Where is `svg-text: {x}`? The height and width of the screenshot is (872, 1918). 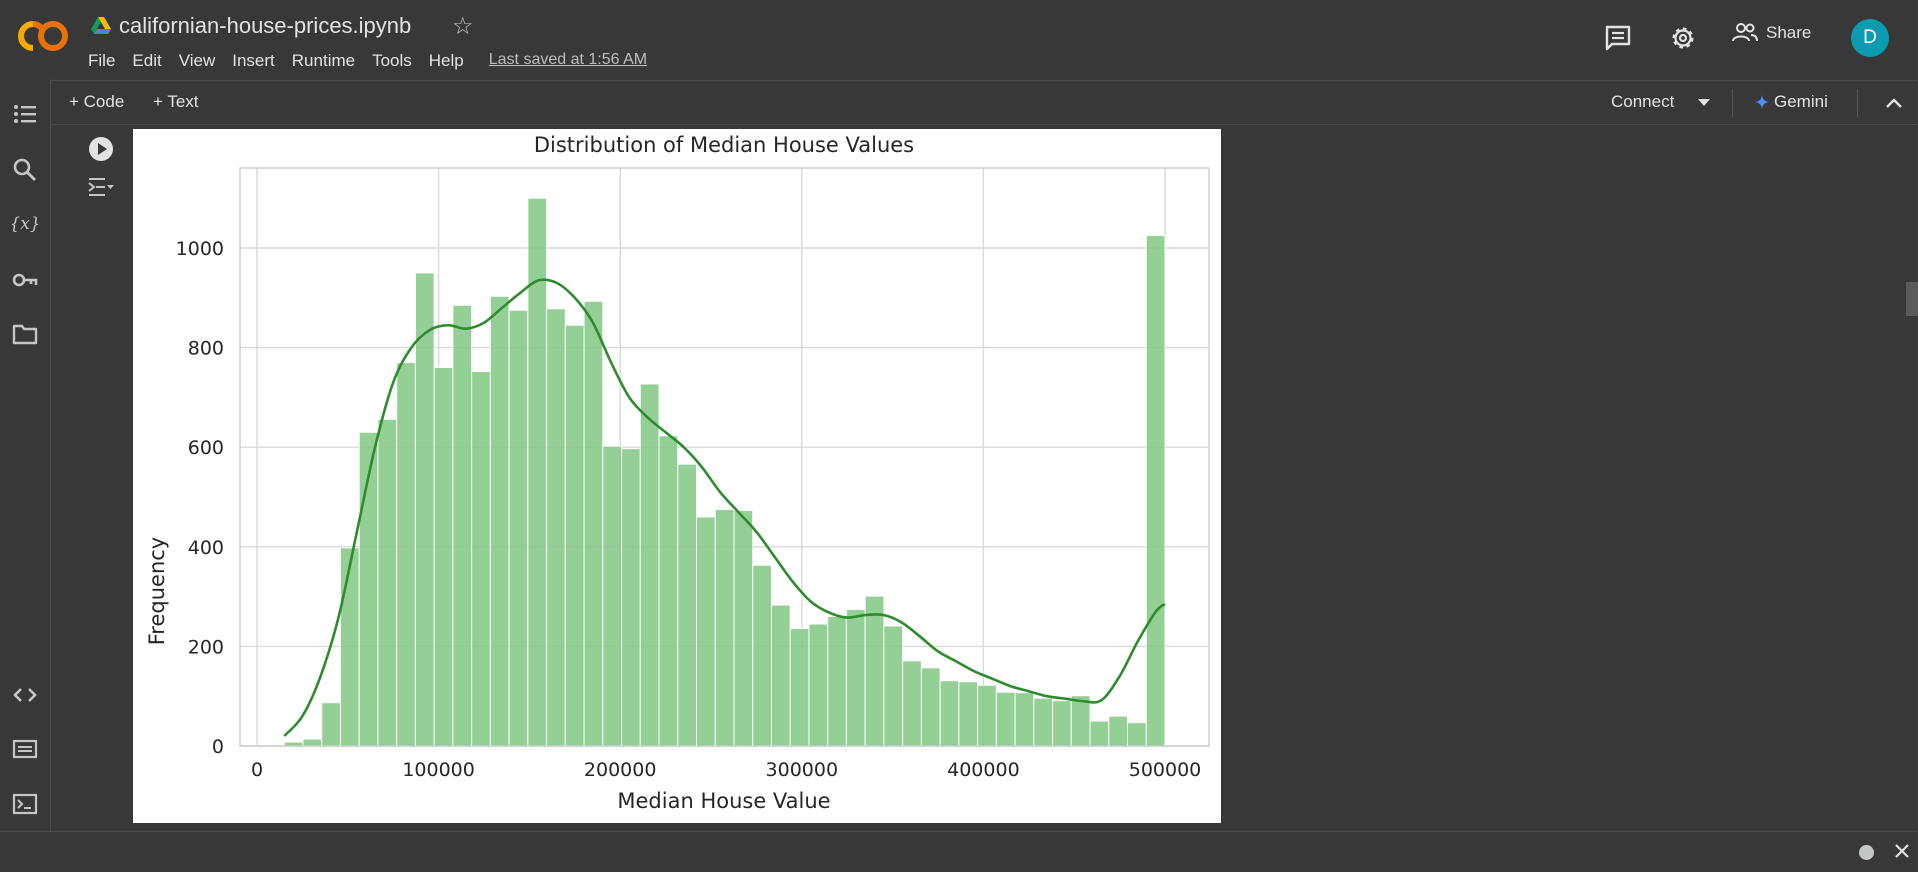 svg-text: {x} is located at coordinates (25, 224).